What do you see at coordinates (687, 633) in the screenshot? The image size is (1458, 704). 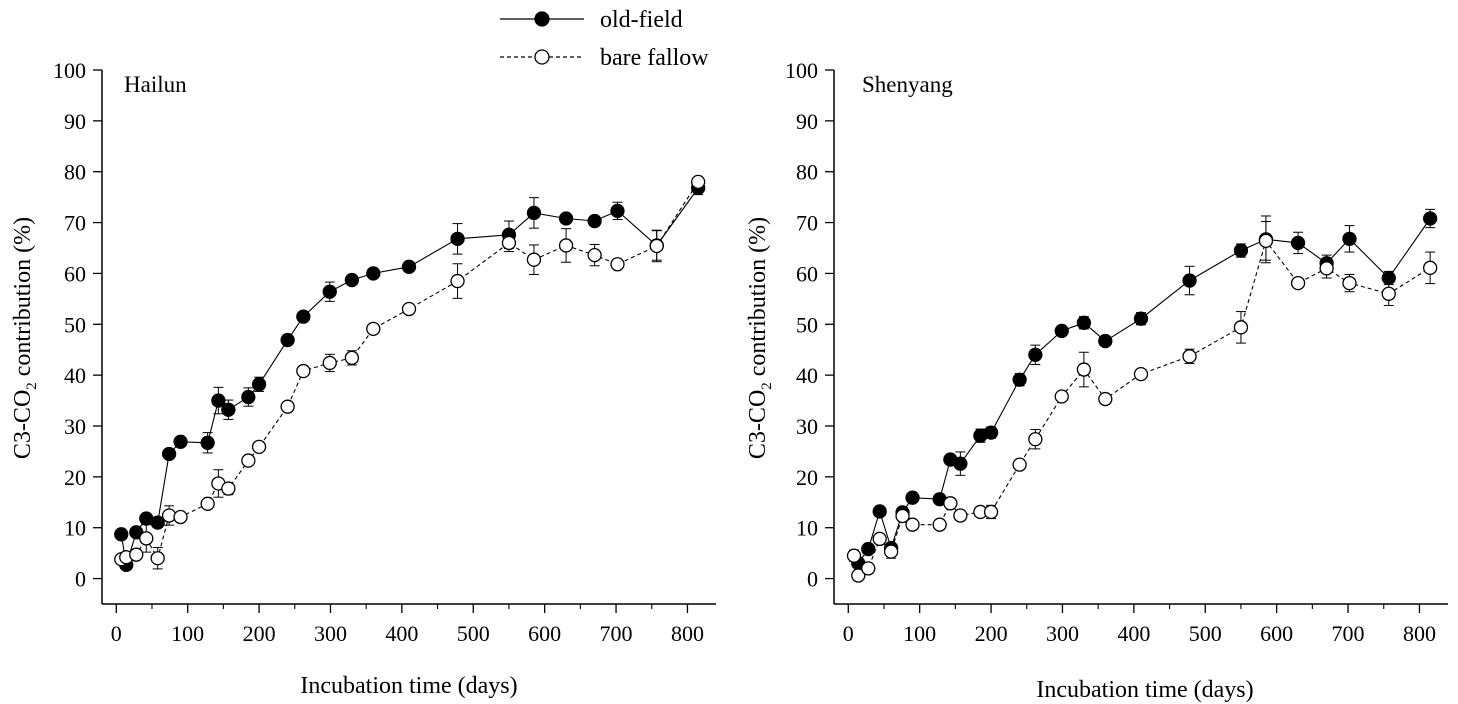 I see `x-tick-label: 800` at bounding box center [687, 633].